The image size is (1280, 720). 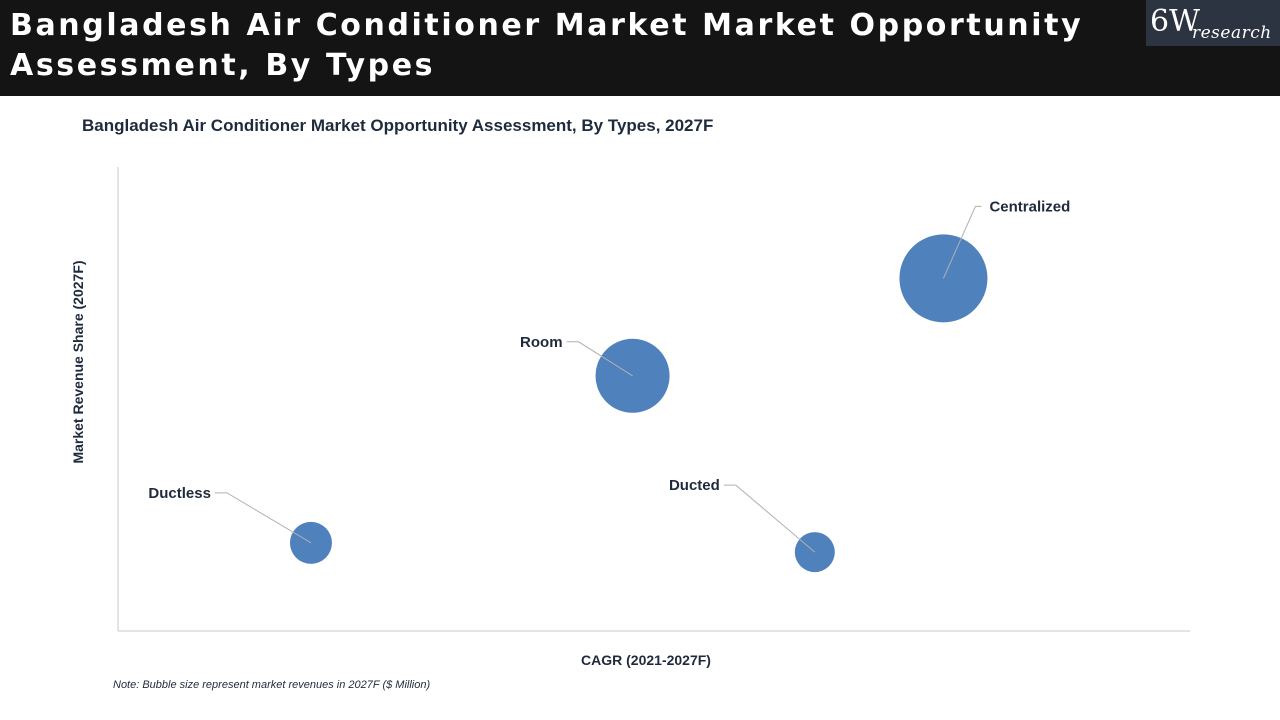 I want to click on brand-logo: 6W research, so click(x=1213, y=23).